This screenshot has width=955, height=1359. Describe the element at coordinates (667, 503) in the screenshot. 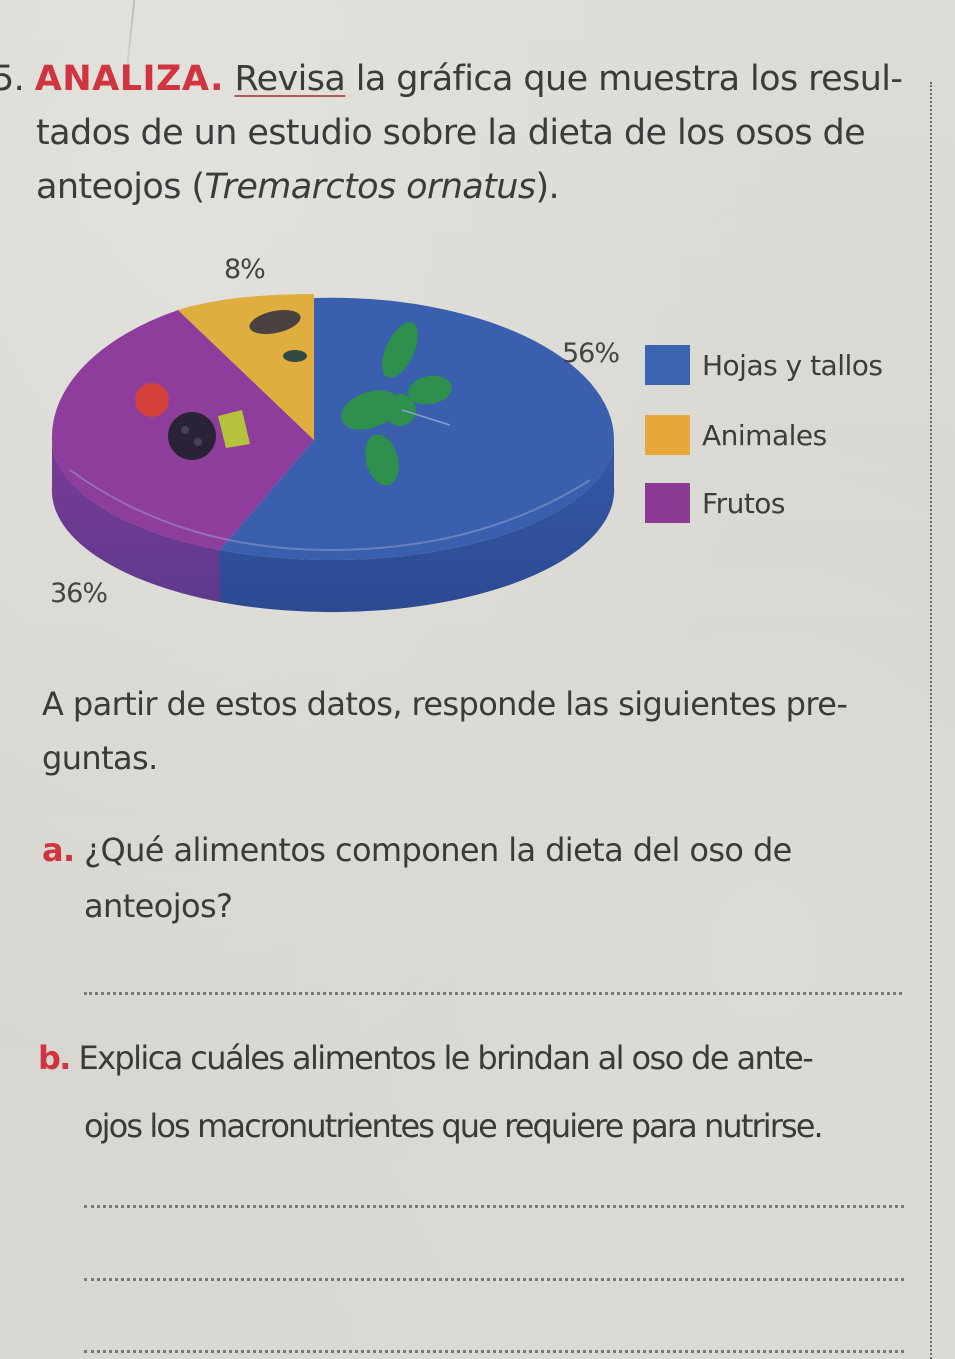

I see `legend-swatch-purple` at that location.